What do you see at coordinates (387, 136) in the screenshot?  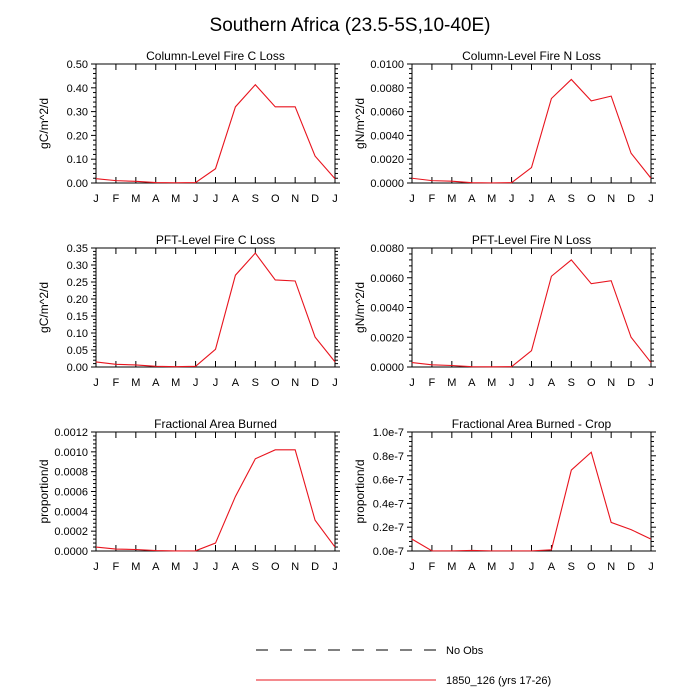 I see `y-tick-label: 0.0040` at bounding box center [387, 136].